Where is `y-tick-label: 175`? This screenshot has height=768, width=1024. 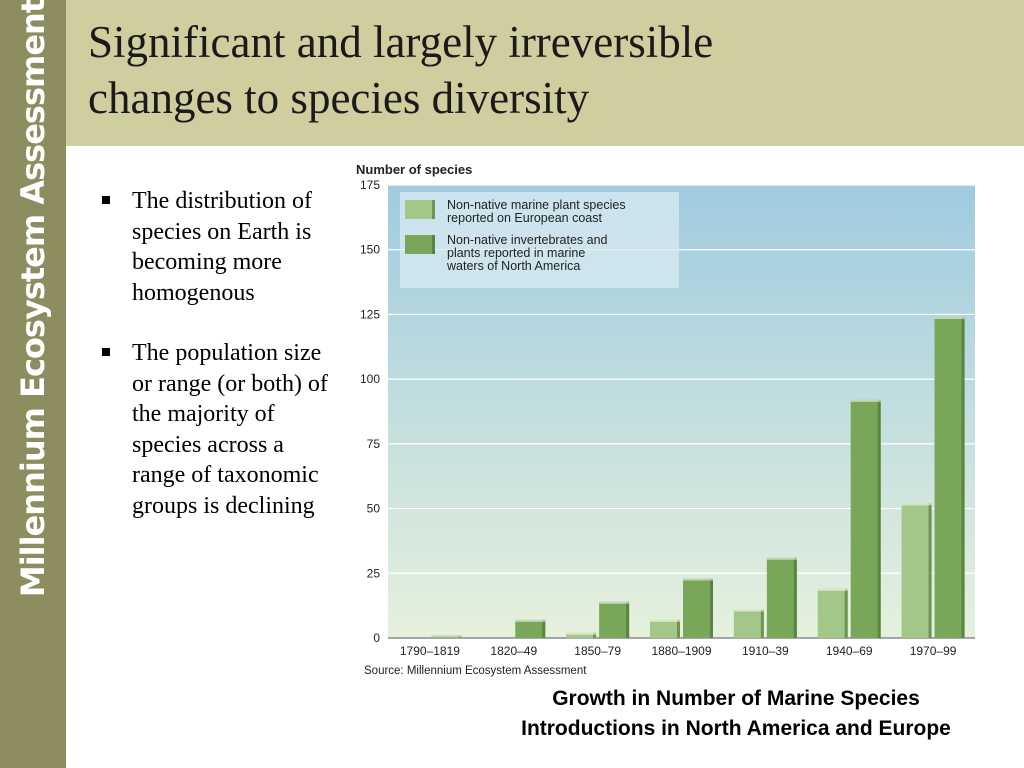 y-tick-label: 175 is located at coordinates (370, 185).